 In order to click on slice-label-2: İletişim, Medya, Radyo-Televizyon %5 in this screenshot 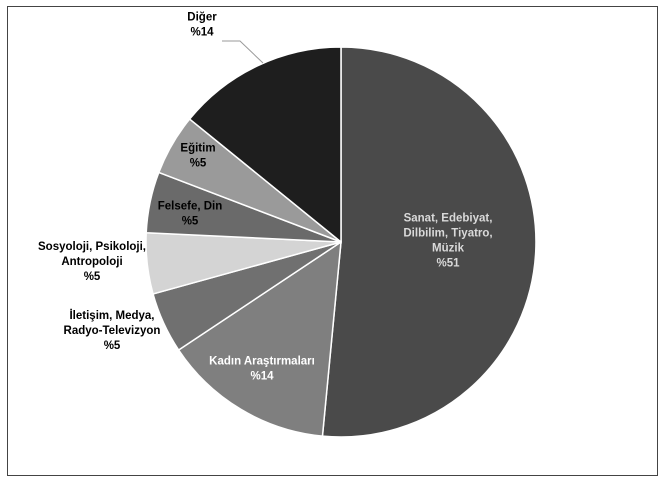, I will do `click(112, 330)`.